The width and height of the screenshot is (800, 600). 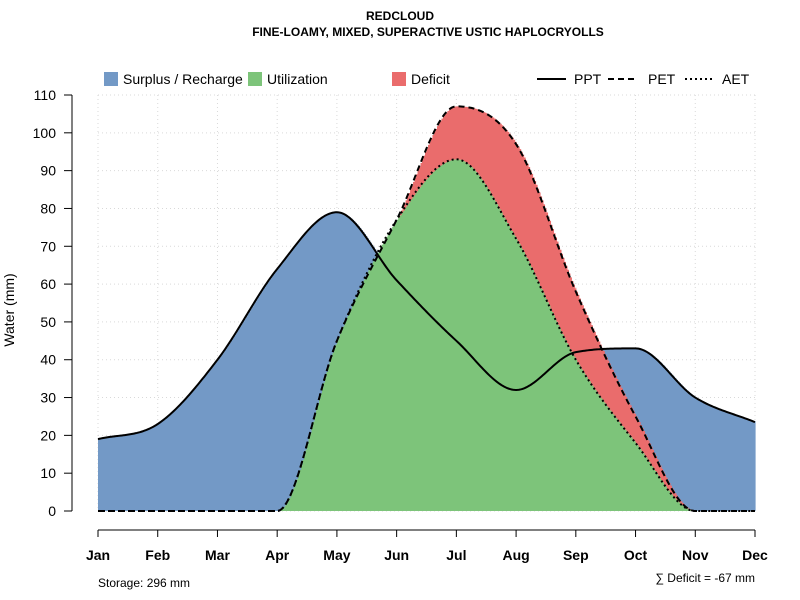 What do you see at coordinates (336, 555) in the screenshot?
I see `x-tick-label-may: May` at bounding box center [336, 555].